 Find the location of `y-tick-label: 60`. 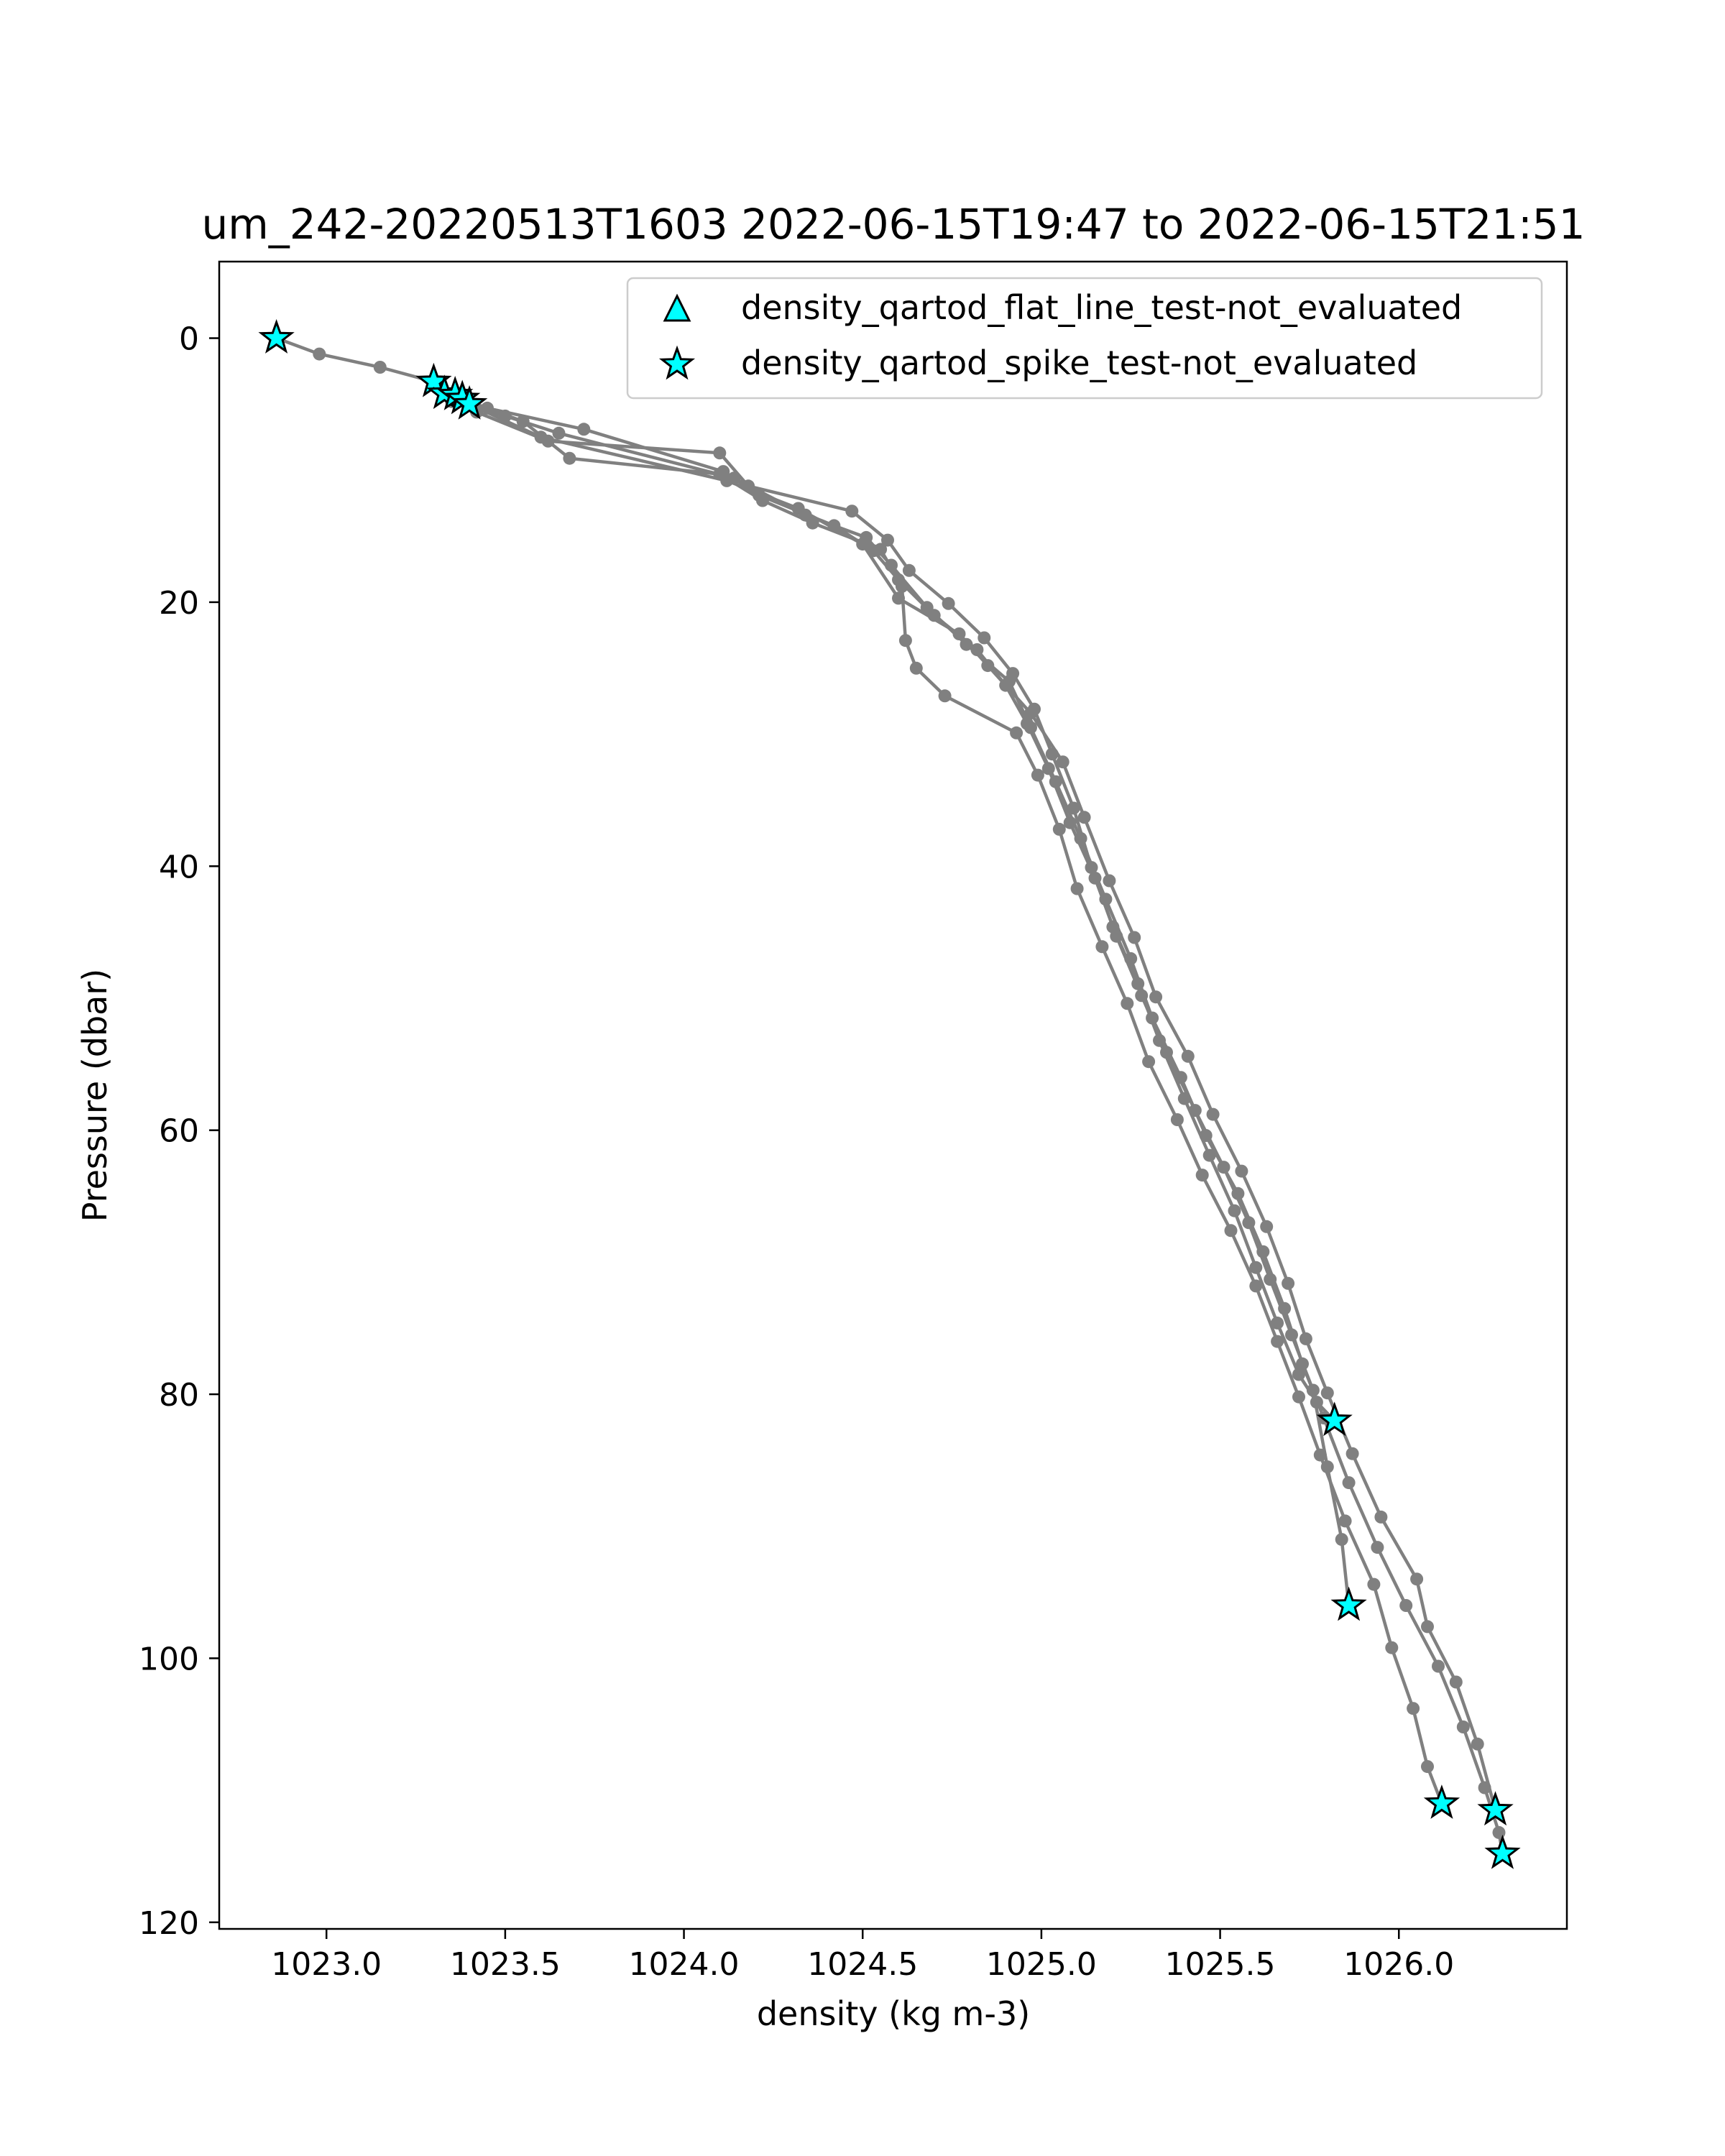

y-tick-label: 60 is located at coordinates (179, 1131).